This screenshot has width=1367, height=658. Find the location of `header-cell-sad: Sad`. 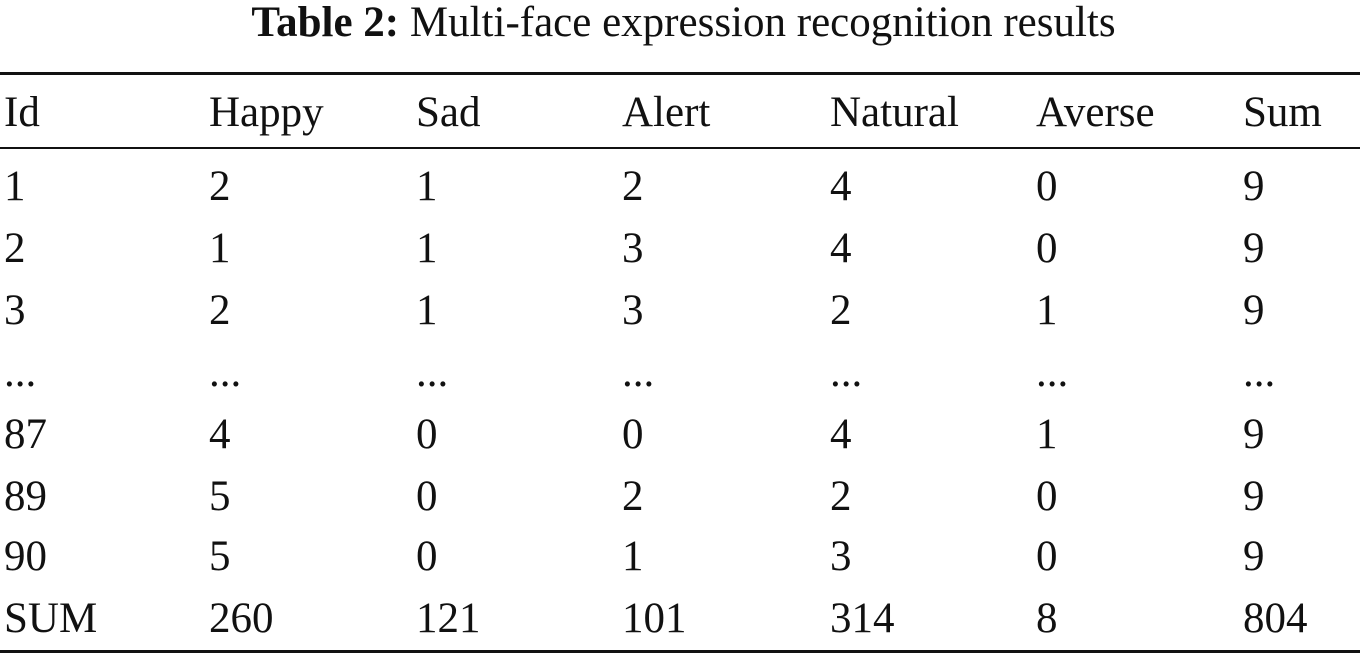

header-cell-sad: Sad is located at coordinates (448, 112).